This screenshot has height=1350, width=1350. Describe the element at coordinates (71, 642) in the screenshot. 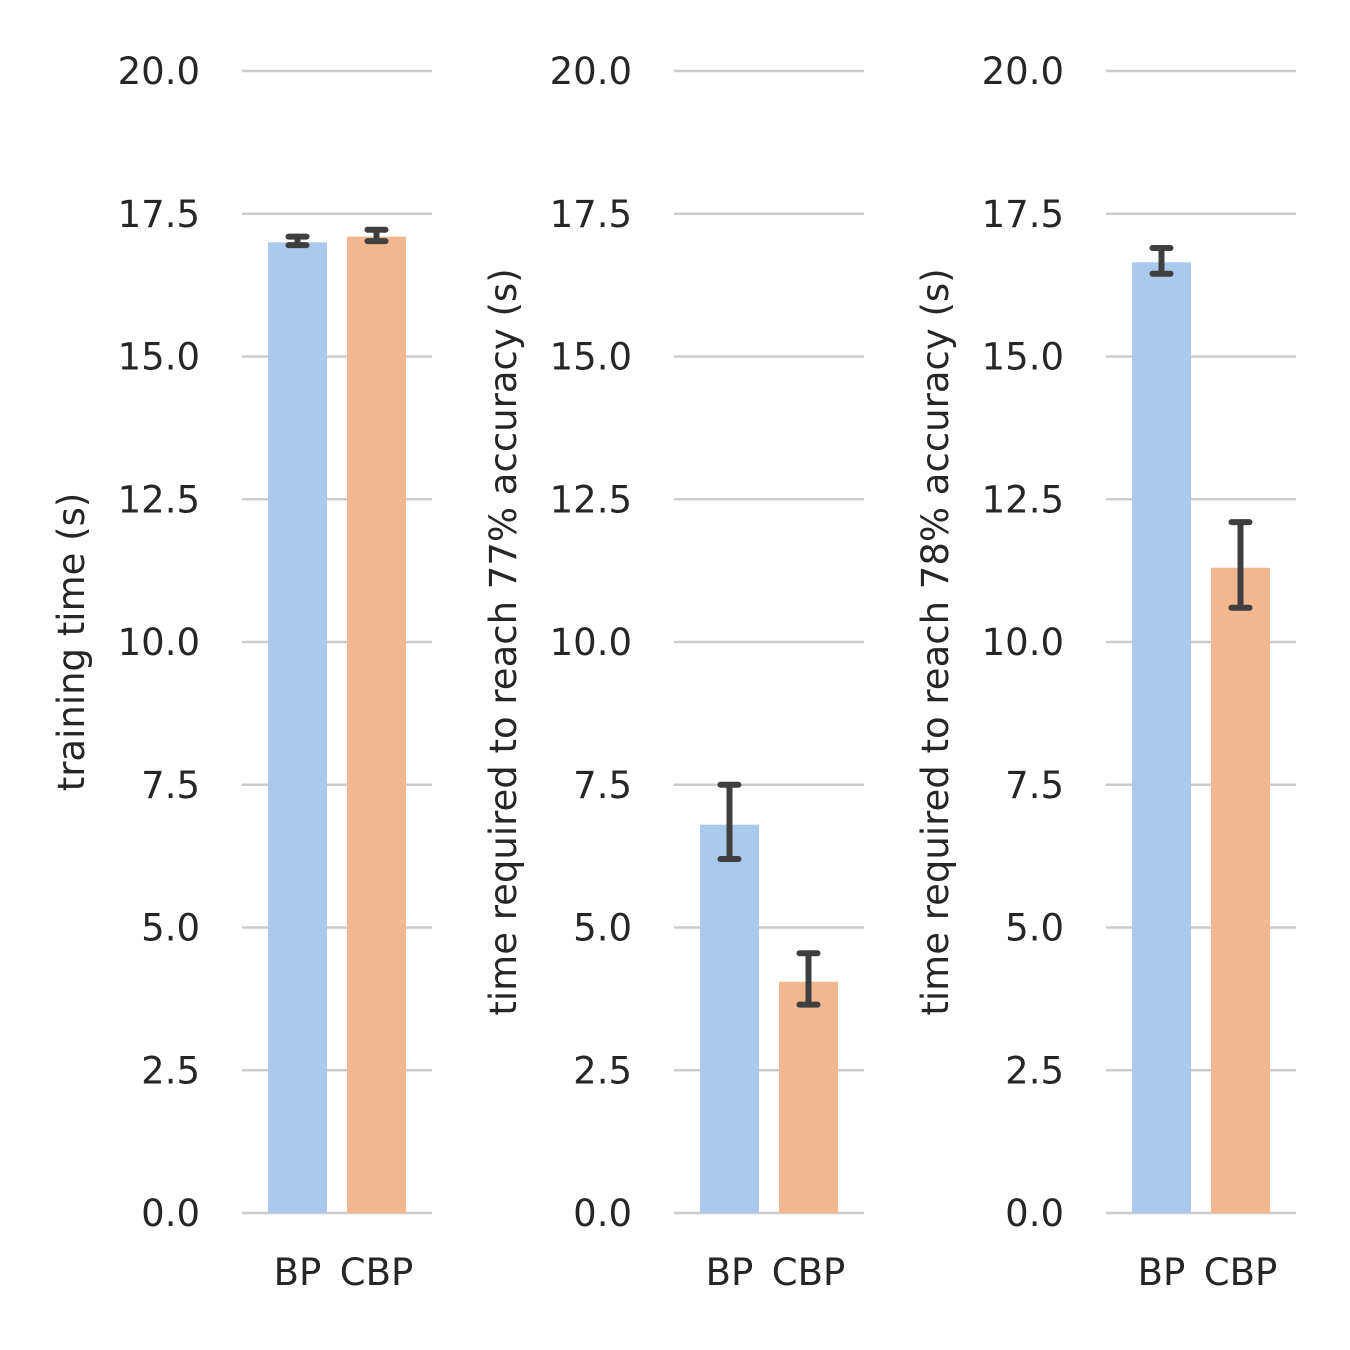

I see `y-axis-label: training time (s)` at that location.